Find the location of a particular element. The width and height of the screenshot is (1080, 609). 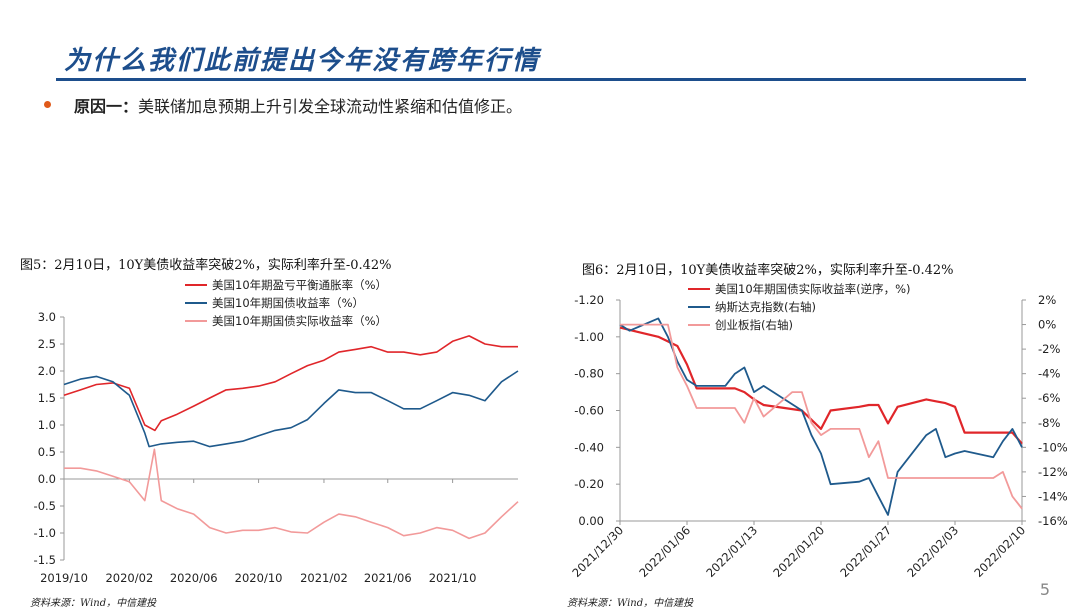

right-tick-label: 2% is located at coordinates (1047, 300).